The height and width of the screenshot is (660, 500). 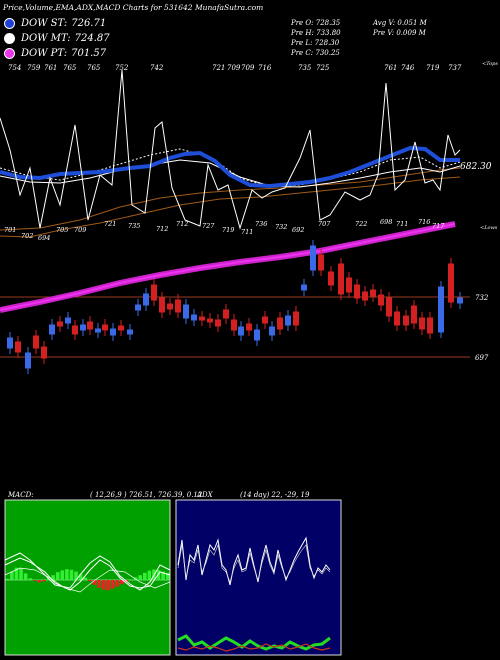 I want to click on ohlc-close: Pre C: 730.25, so click(x=315, y=53).